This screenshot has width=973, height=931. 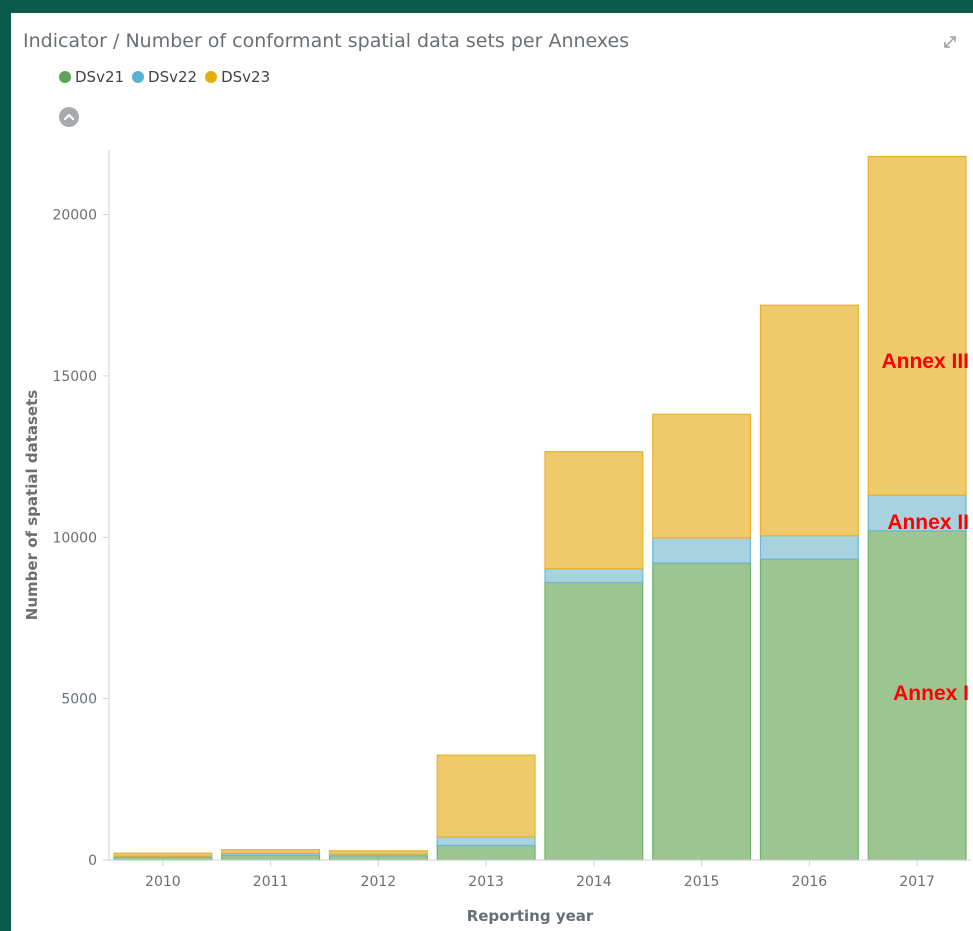 I want to click on y-tick-label: 20000, so click(x=74, y=216).